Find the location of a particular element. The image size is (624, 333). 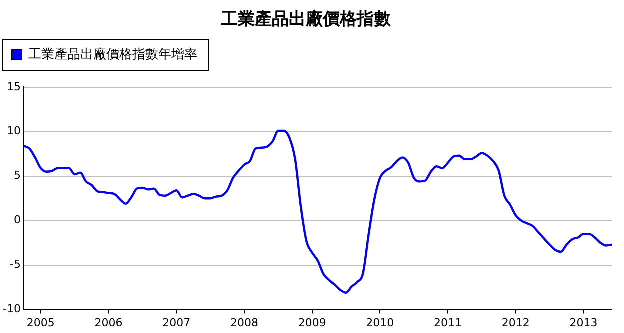

y-tick-label: 10 is located at coordinates (13, 131).